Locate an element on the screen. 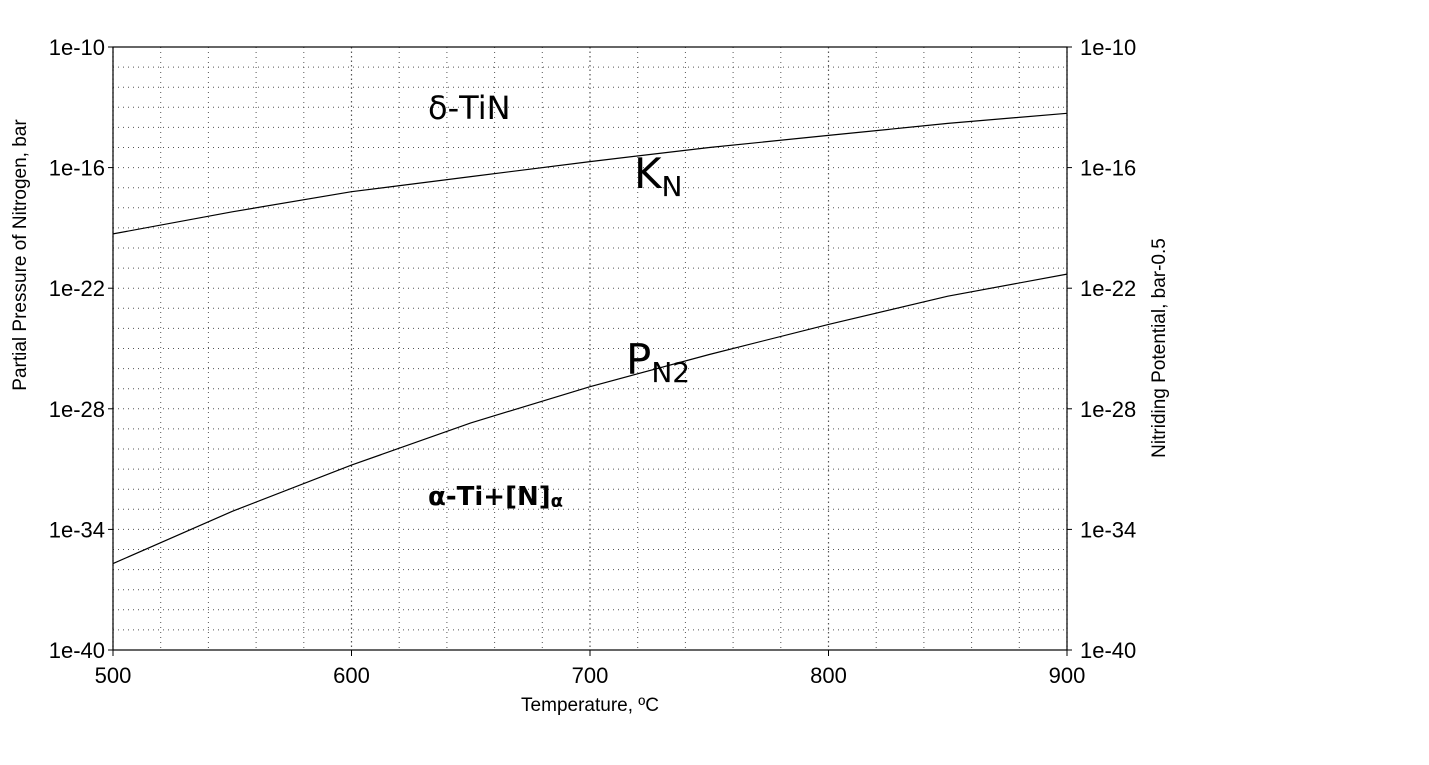 The image size is (1429, 765). y-tick-label-left: 1e-10 is located at coordinates (77, 47).